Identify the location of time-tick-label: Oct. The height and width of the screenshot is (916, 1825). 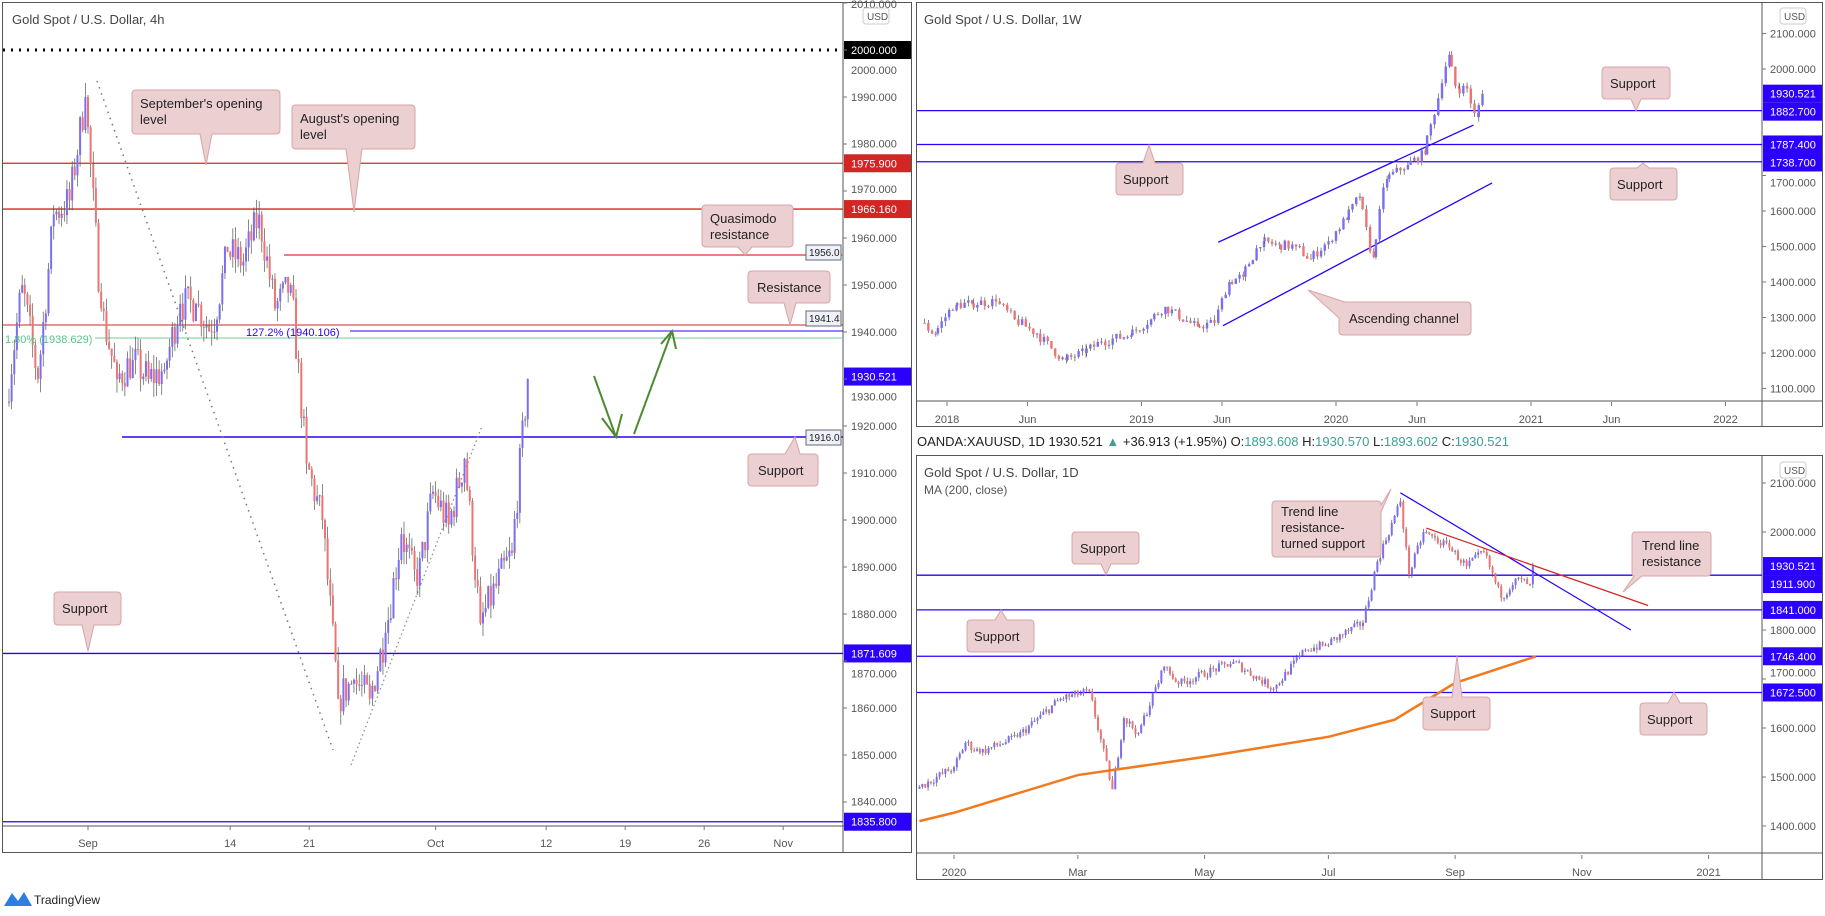
(435, 844).